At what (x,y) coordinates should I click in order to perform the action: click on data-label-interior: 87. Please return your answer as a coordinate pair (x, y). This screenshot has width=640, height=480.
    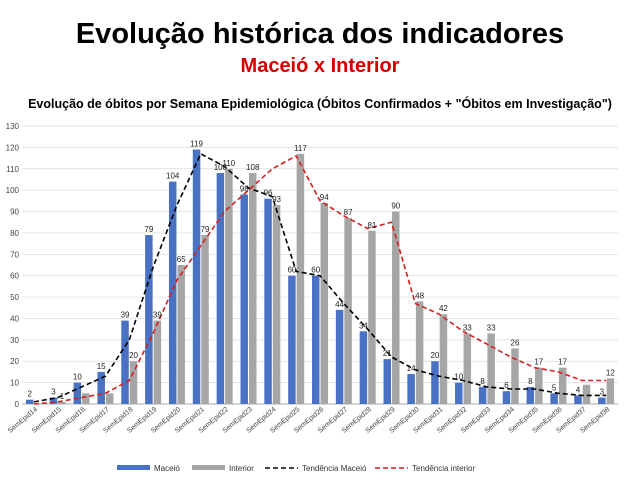
    Looking at the image, I should click on (348, 212).